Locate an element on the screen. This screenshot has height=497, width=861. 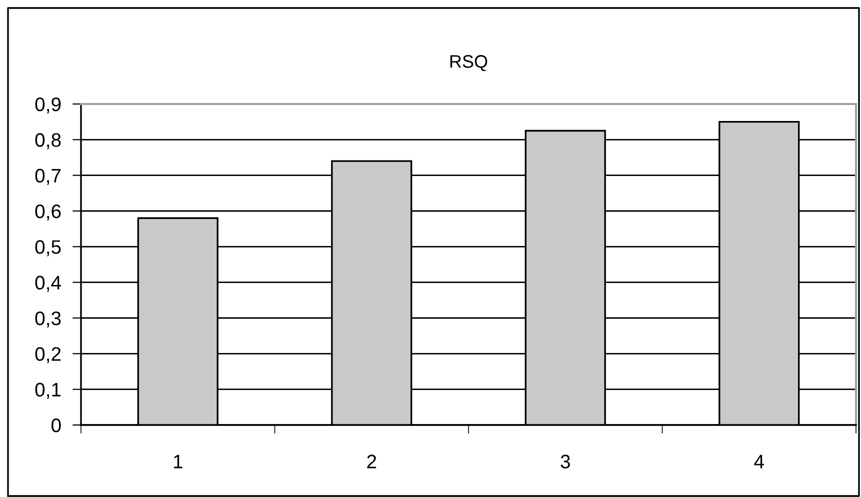
y-tick-label: 0,9 is located at coordinates (48, 105).